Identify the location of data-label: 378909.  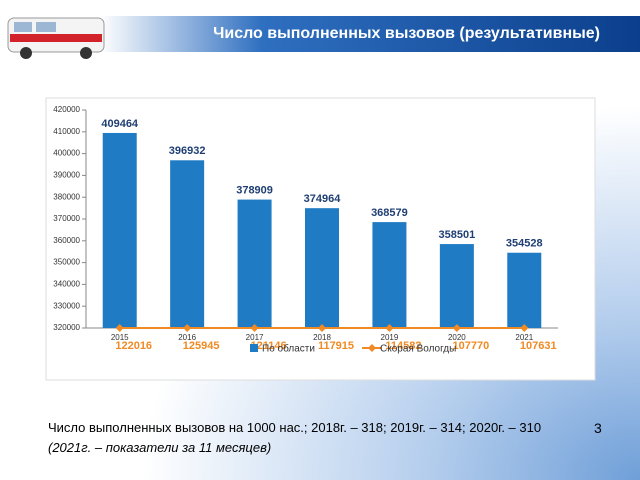
(254, 190).